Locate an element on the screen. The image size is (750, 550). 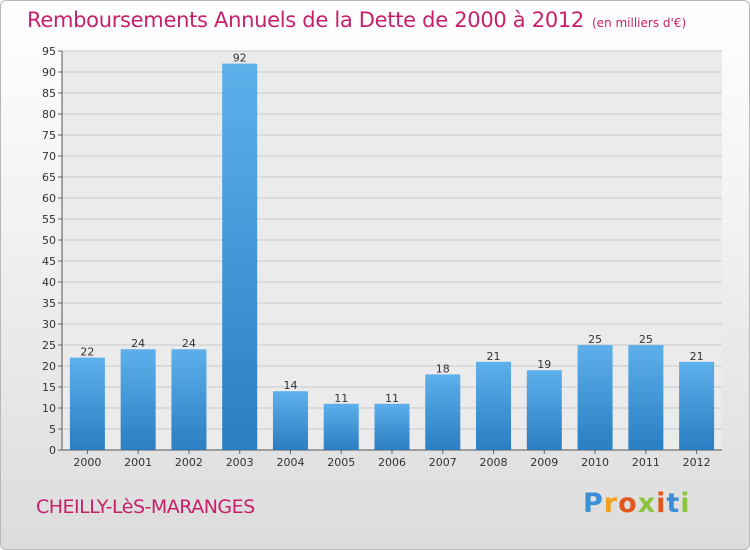
data-label-2012: 21 is located at coordinates (697, 356).